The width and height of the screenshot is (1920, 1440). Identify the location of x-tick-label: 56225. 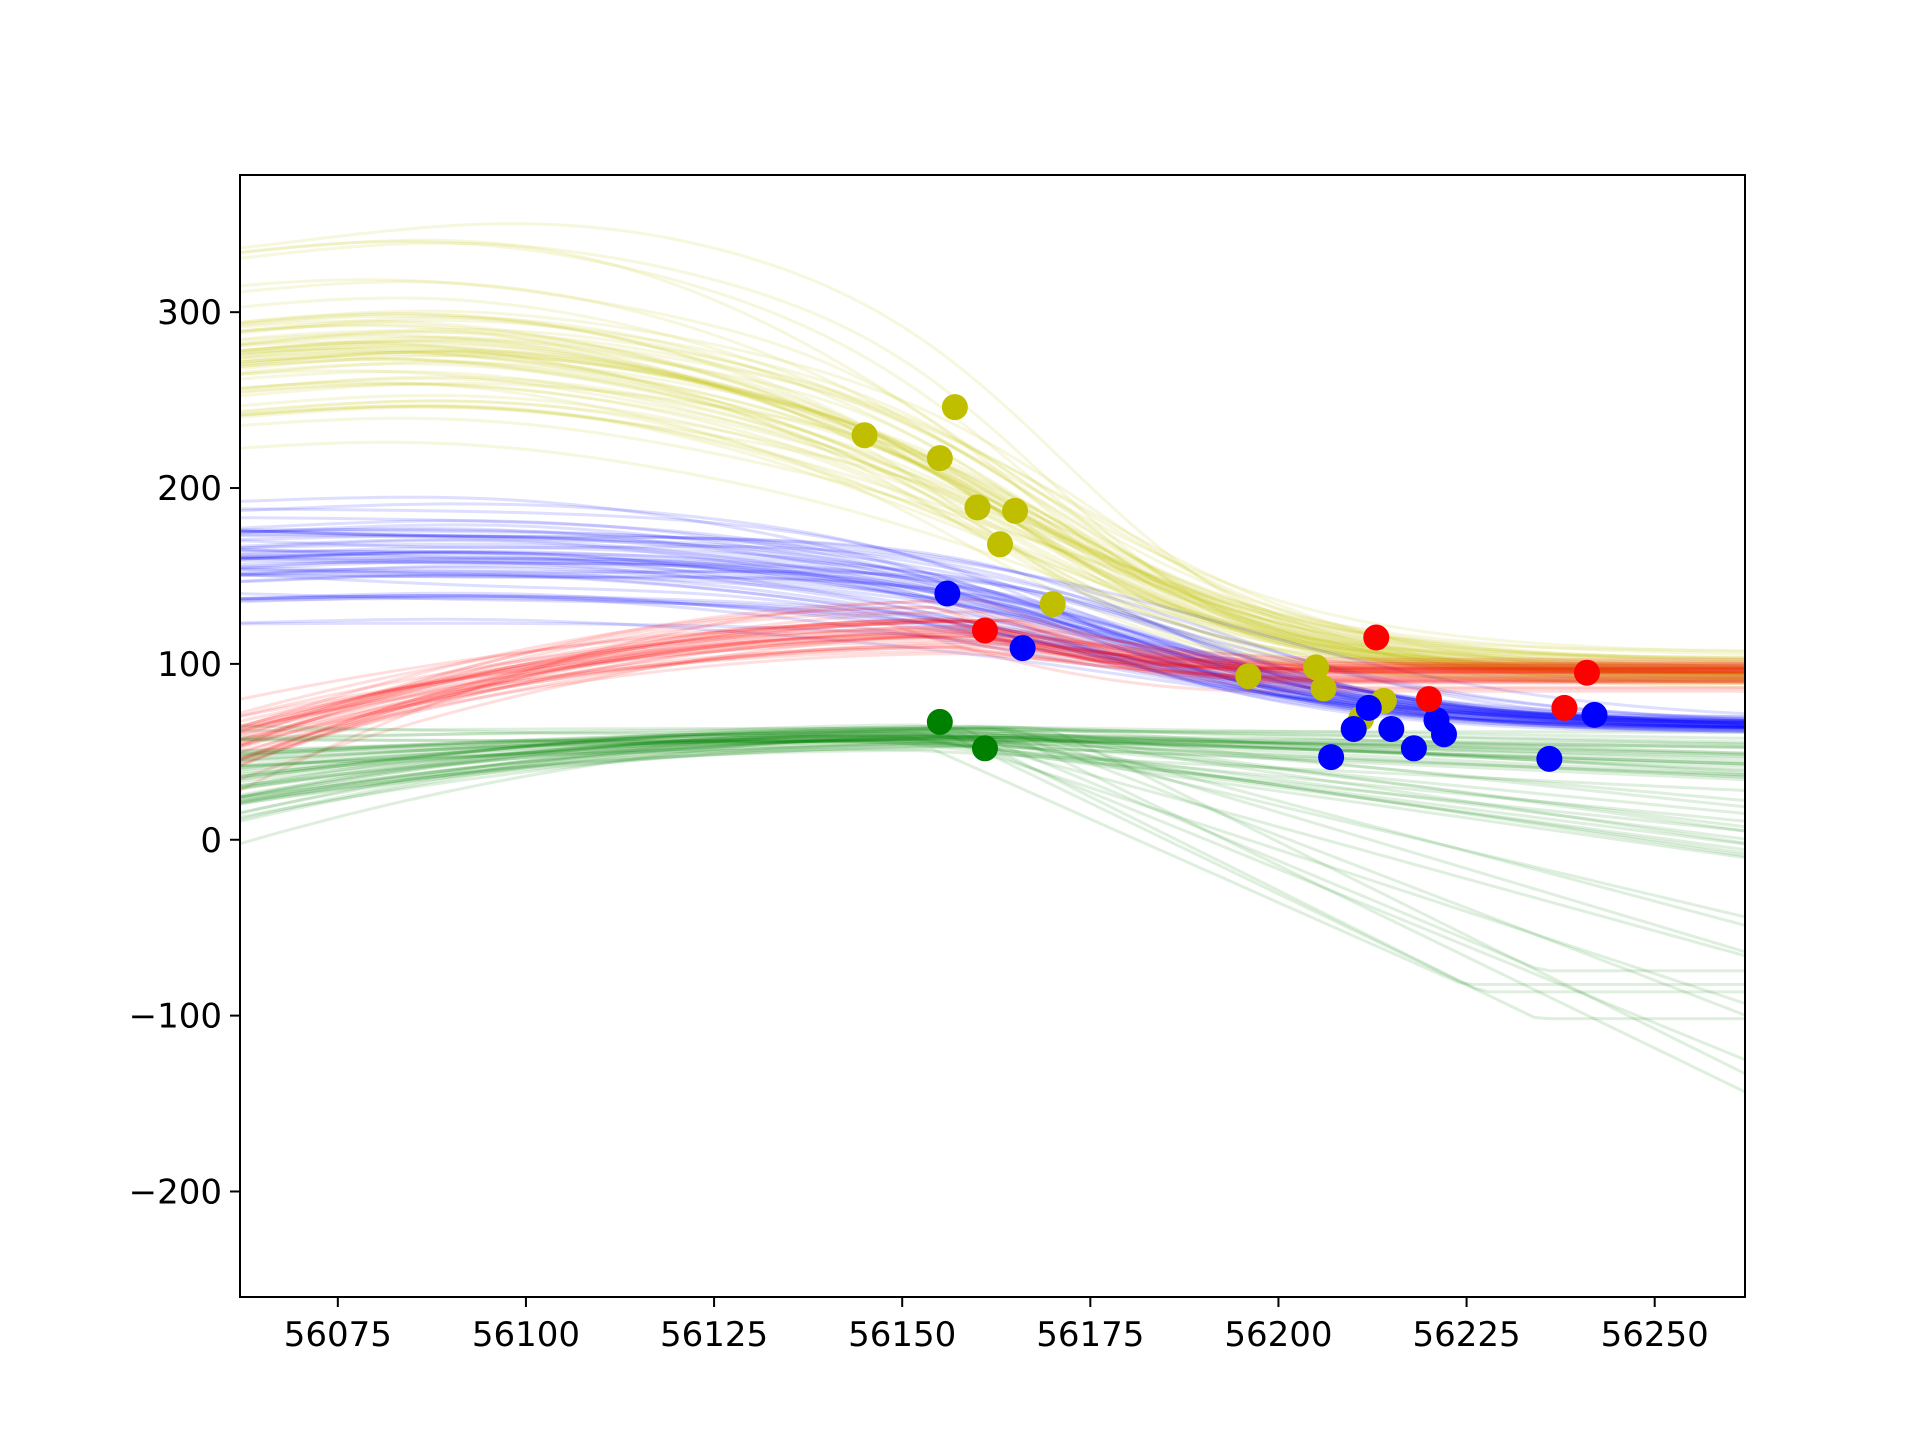
(1466, 1335).